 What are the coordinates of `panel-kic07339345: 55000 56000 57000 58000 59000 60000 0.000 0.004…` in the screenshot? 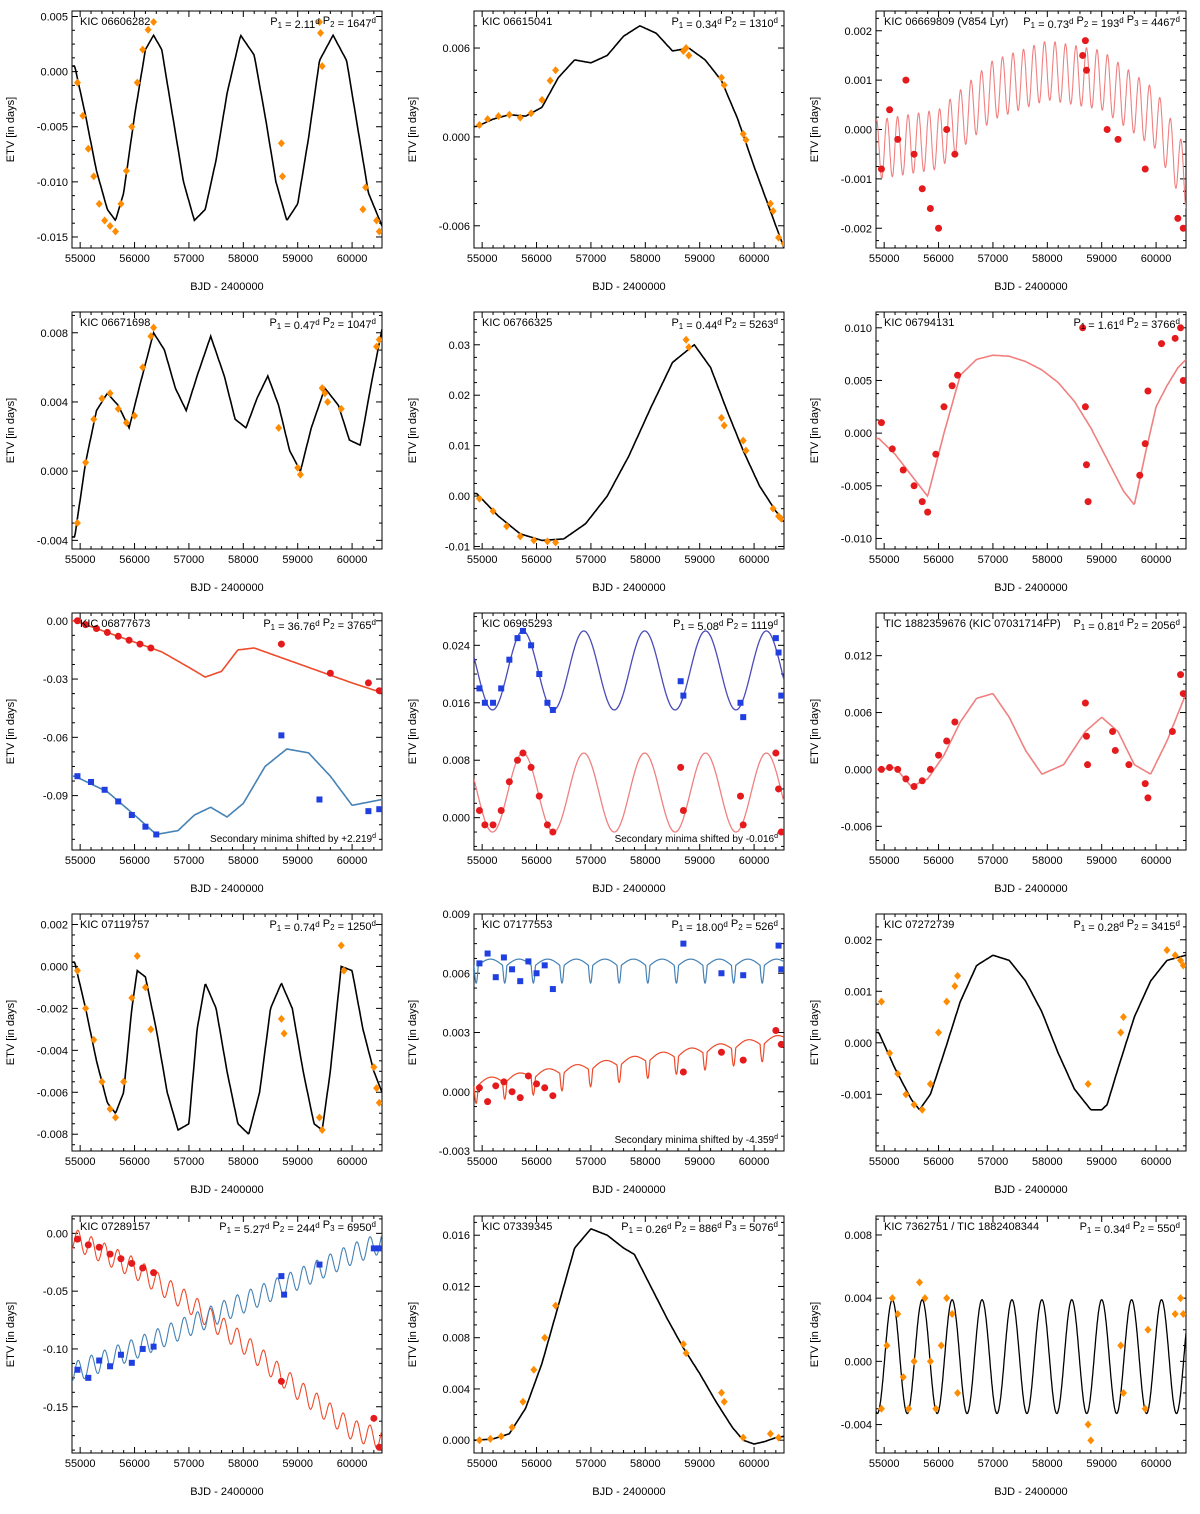 It's located at (596, 1356).